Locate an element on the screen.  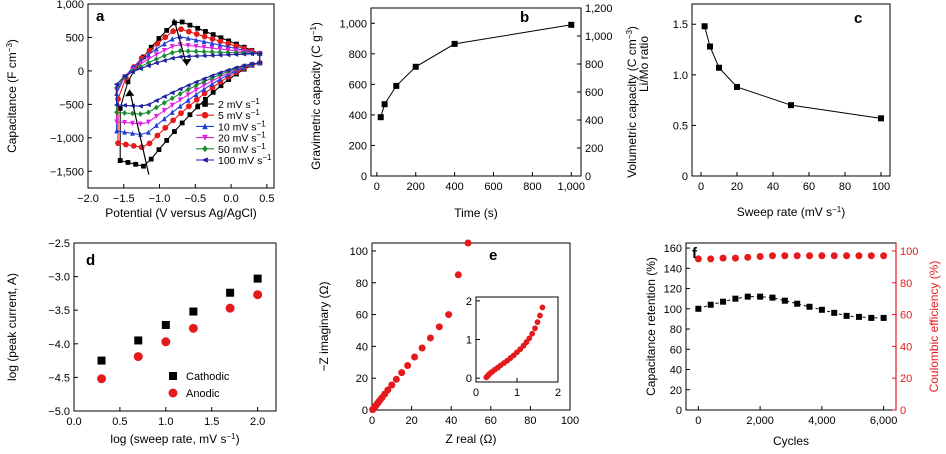
panel-a-y-tick-label: 1,000 is located at coordinates (70, 5).